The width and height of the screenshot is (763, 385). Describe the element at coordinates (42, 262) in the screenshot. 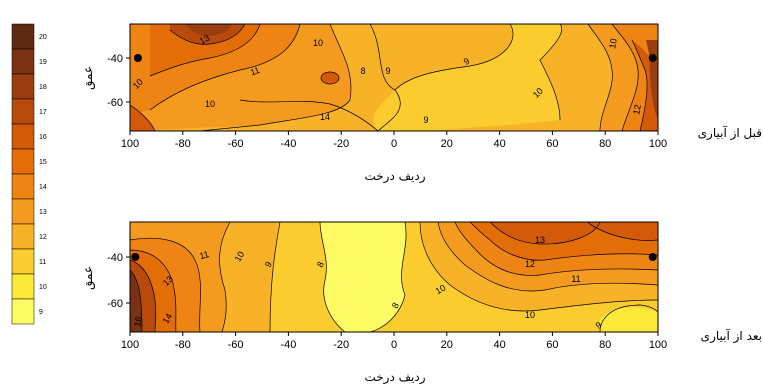

I see `colorbar-label: 11` at that location.